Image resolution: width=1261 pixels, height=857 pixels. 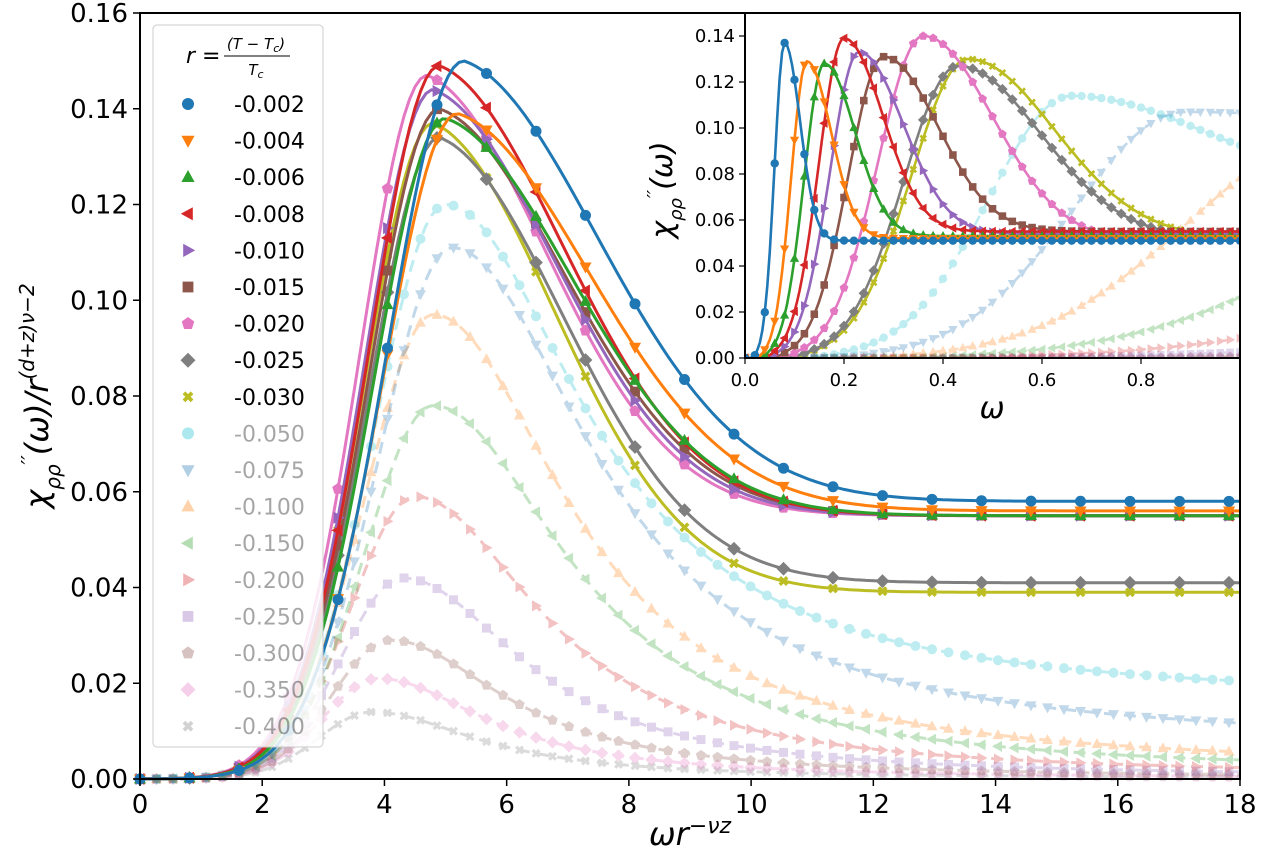 What do you see at coordinates (1042, 380) in the screenshot?
I see `inset-x-tick-label: 0.6` at bounding box center [1042, 380].